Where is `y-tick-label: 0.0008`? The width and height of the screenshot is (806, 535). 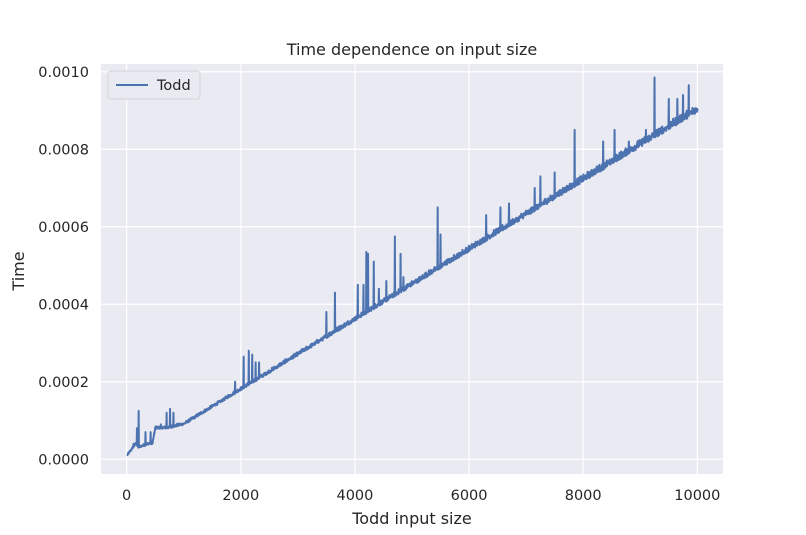 y-tick-label: 0.0008 is located at coordinates (63, 150).